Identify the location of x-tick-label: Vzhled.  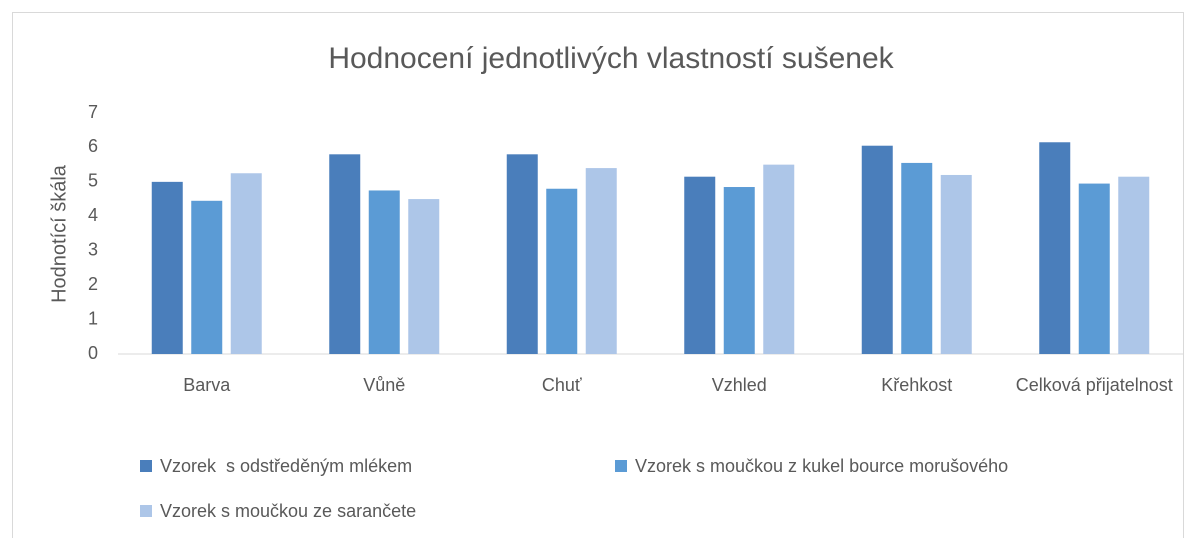
(739, 385).